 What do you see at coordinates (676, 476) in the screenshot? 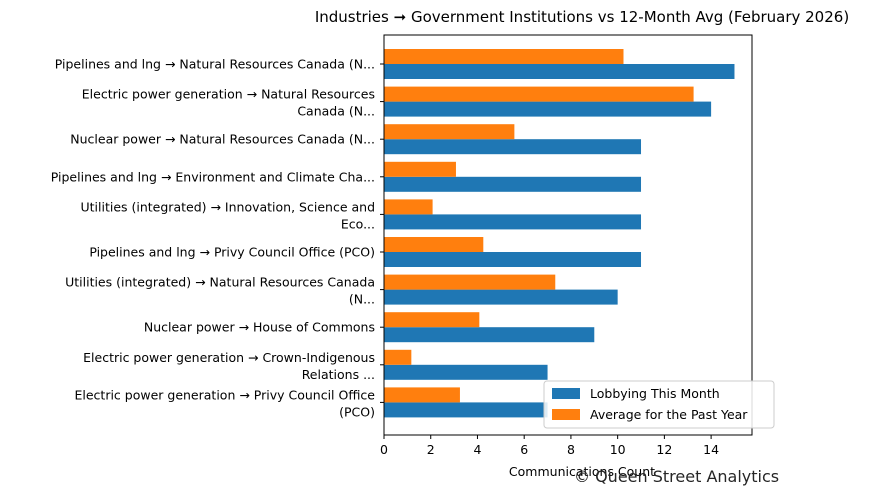
I see `credit-watermark: © Queen Street Analytics` at bounding box center [676, 476].